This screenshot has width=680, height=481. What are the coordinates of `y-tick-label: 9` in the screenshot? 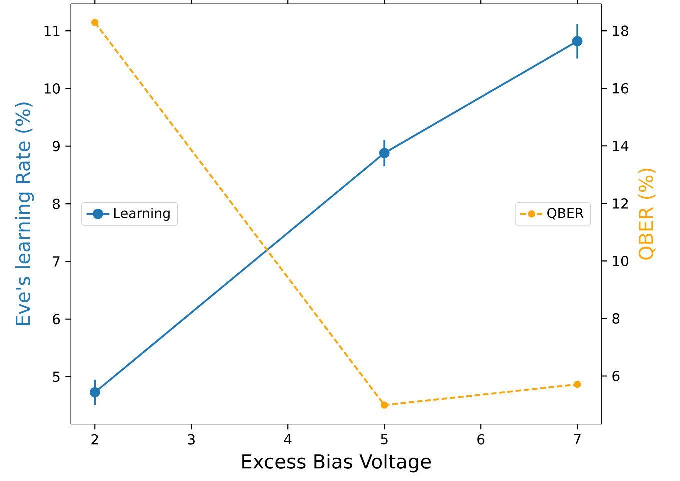 It's located at (56, 146).